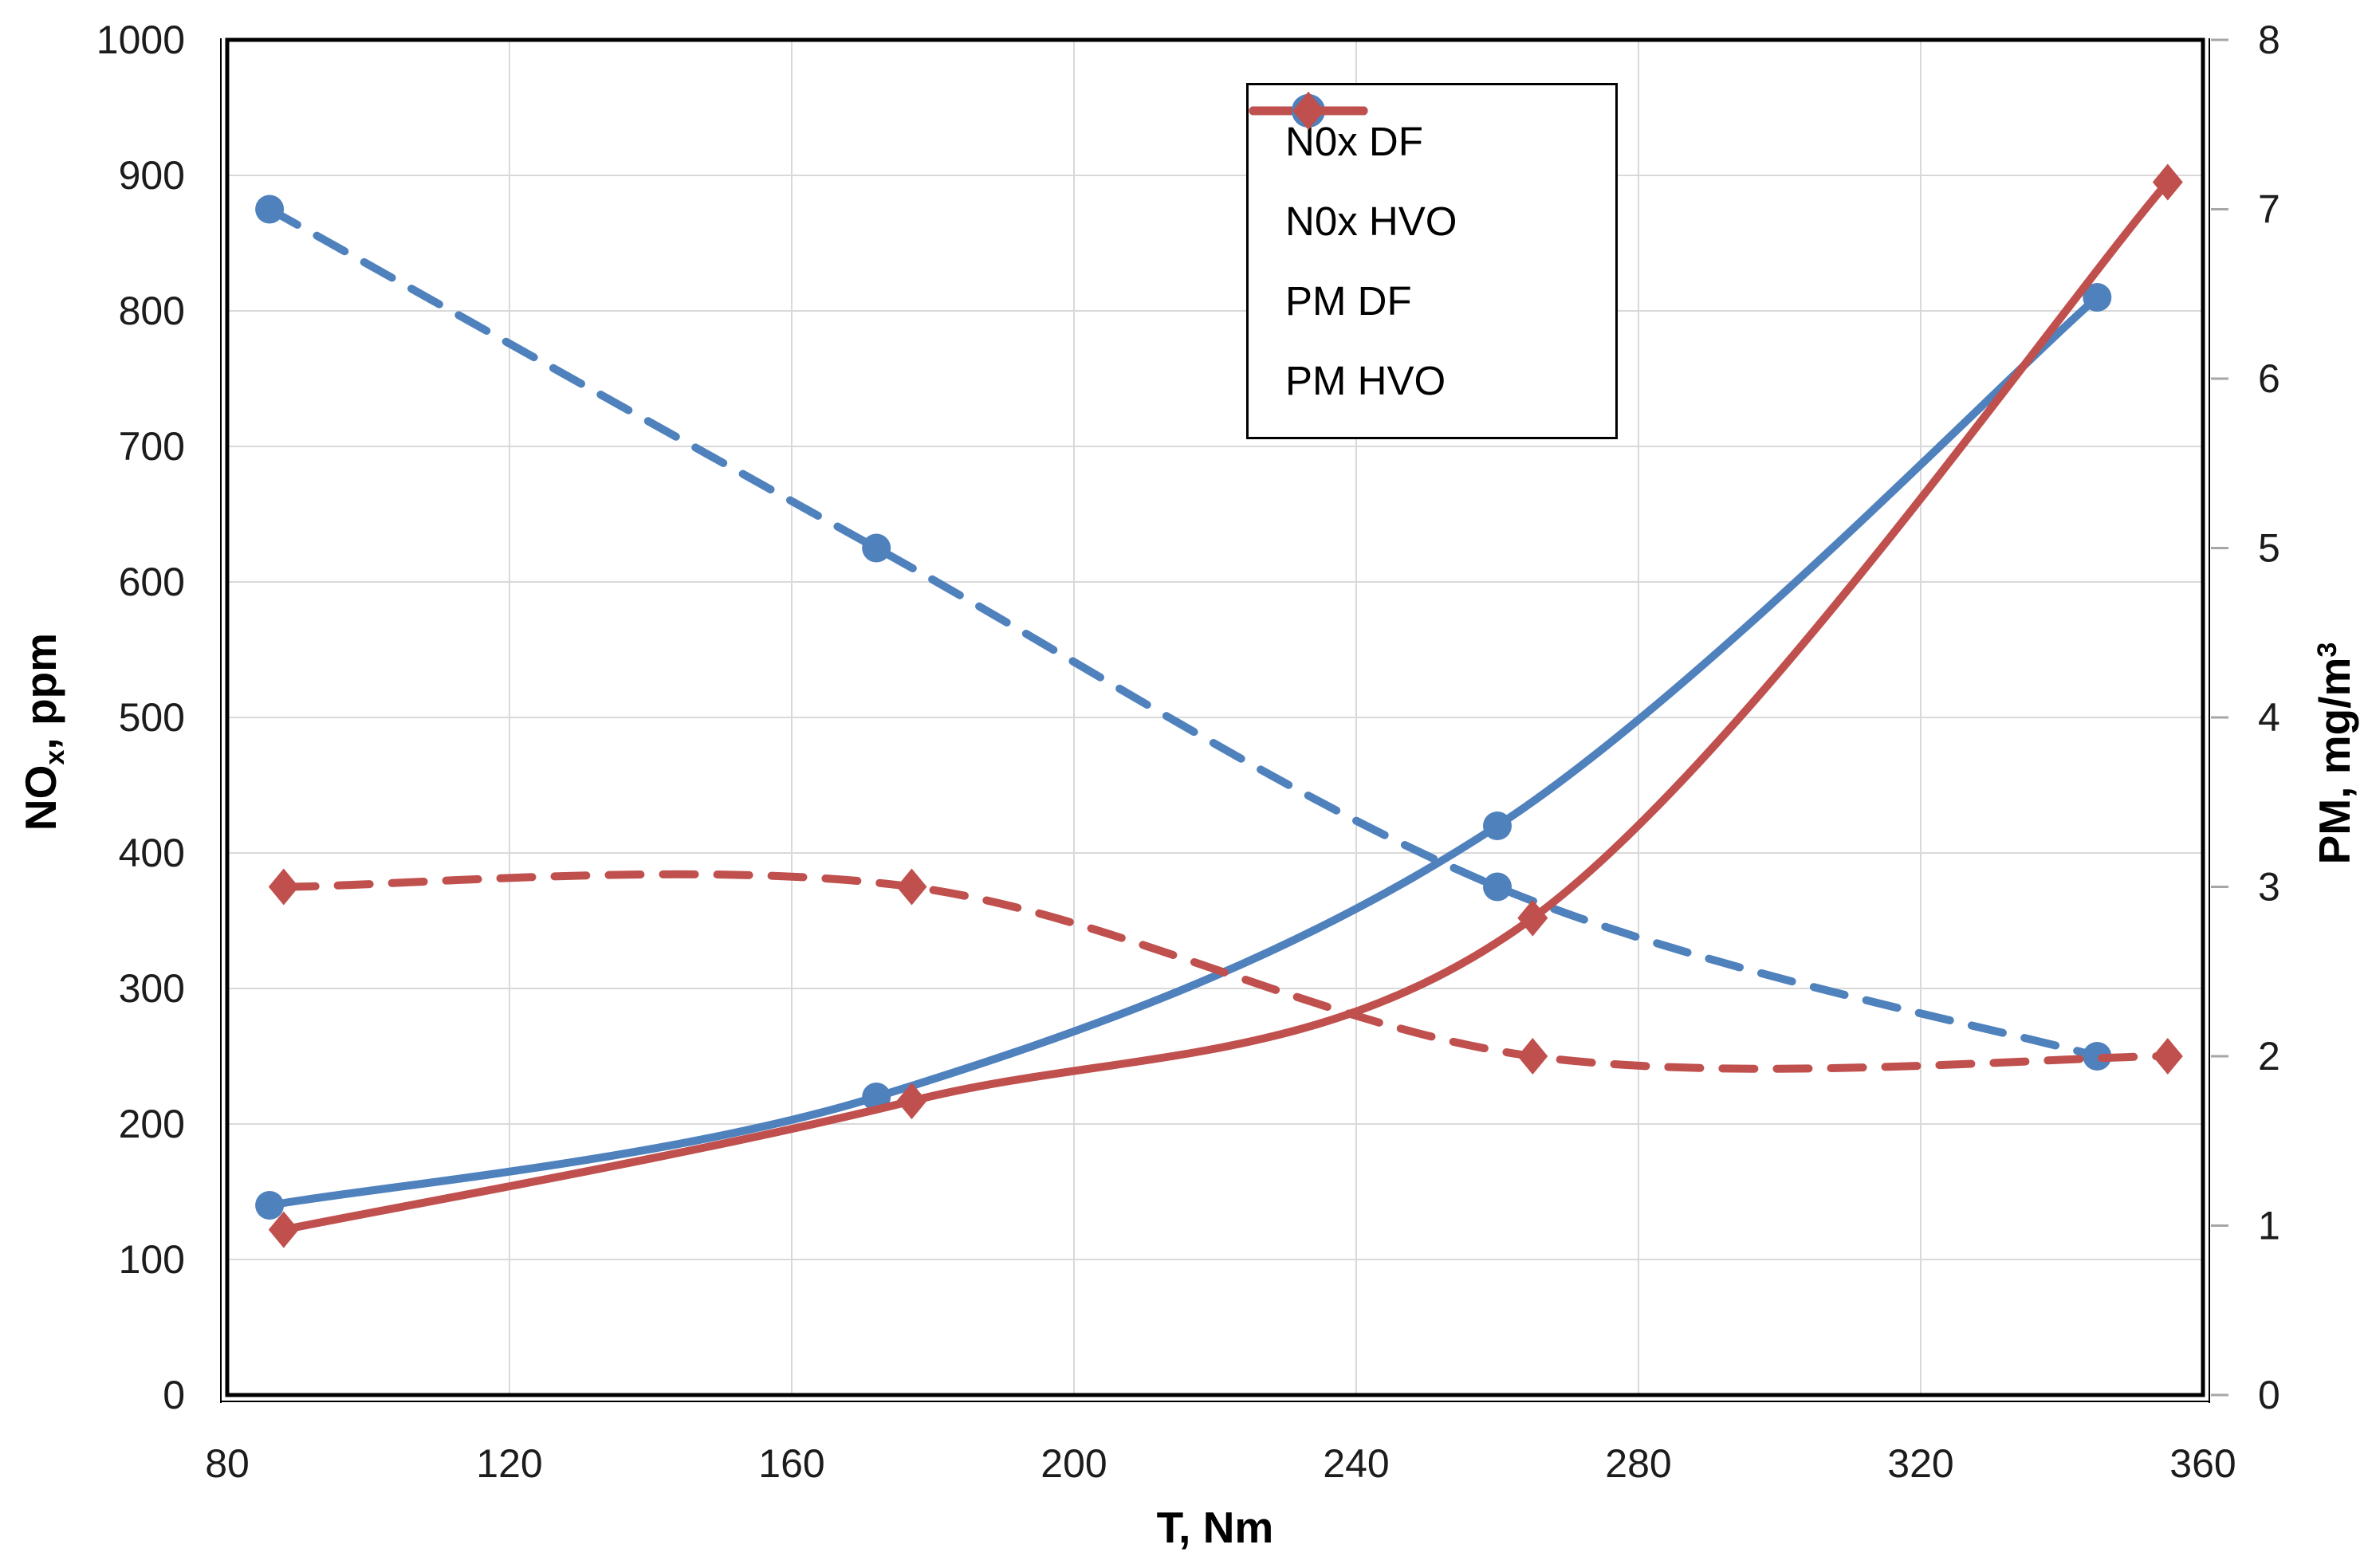 The height and width of the screenshot is (1568, 2368). I want to click on x-tick-label: 160, so click(791, 1464).